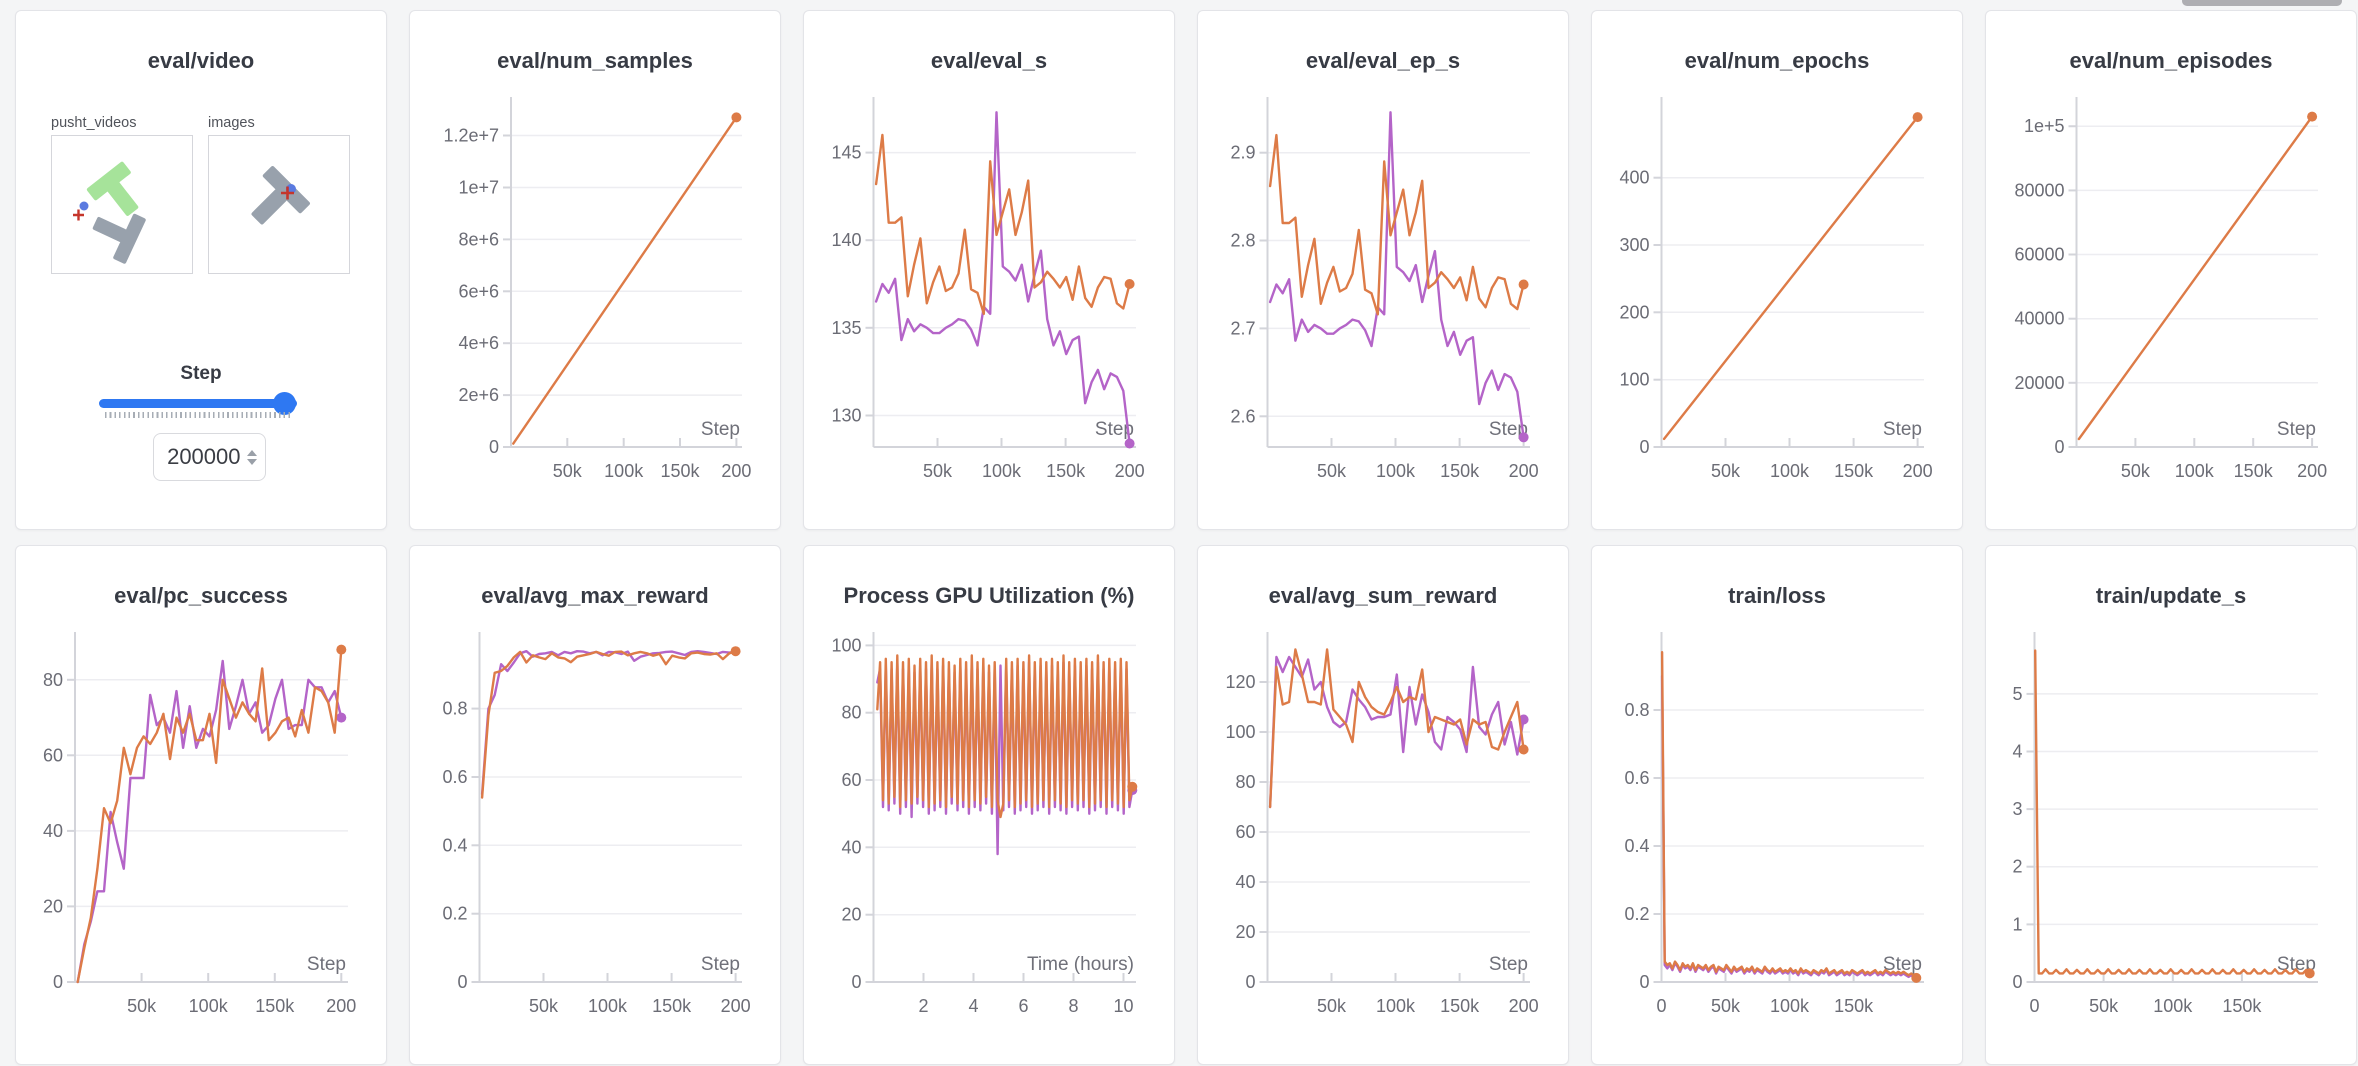  Describe the element at coordinates (53, 906) in the screenshot. I see `svg-text: 20` at that location.